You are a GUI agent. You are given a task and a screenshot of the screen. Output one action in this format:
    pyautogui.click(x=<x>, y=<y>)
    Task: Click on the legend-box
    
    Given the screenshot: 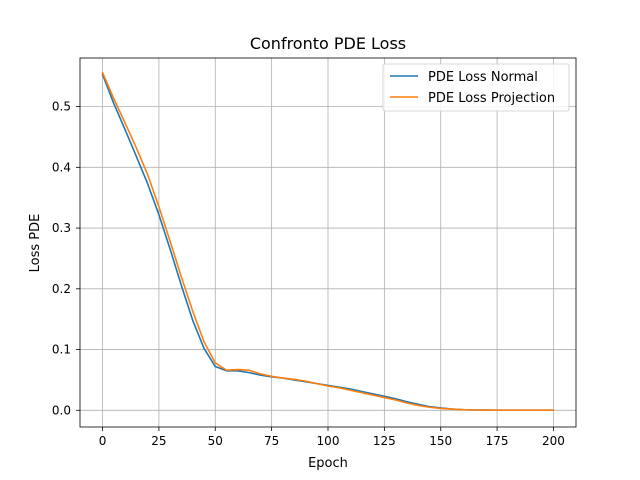 What is the action you would take?
    pyautogui.click(x=476, y=87)
    